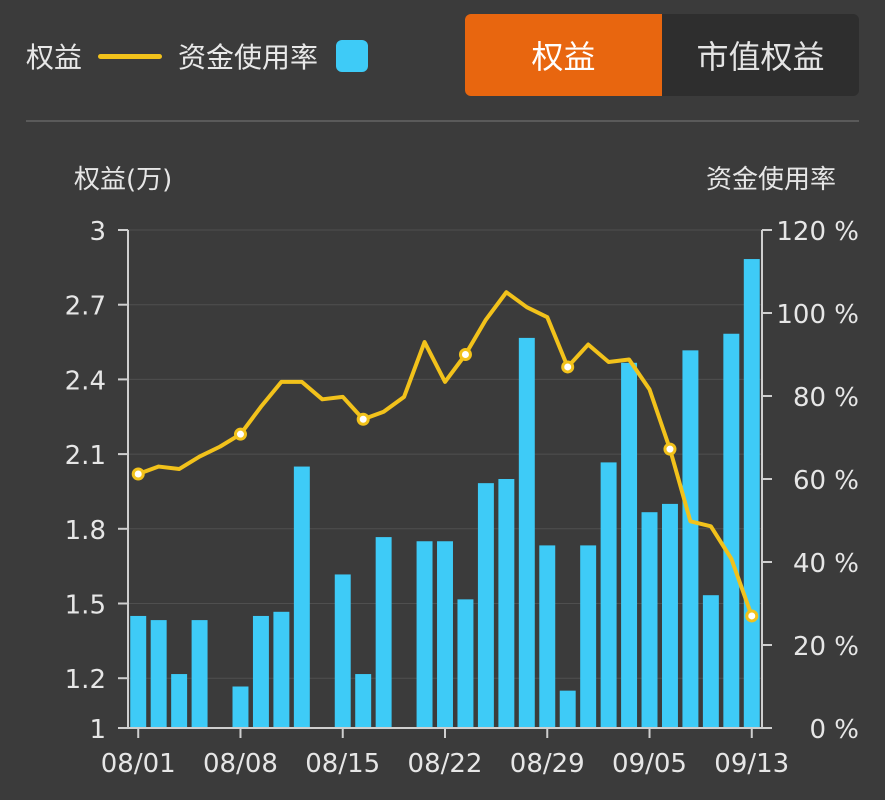  What do you see at coordinates (85, 531) in the screenshot?
I see `left-tick-label: 1.8` at bounding box center [85, 531].